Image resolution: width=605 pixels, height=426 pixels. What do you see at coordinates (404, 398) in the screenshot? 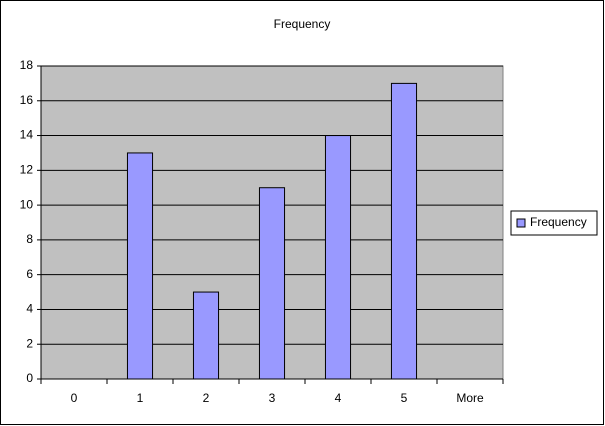
I see `x-tick-label: 5` at bounding box center [404, 398].